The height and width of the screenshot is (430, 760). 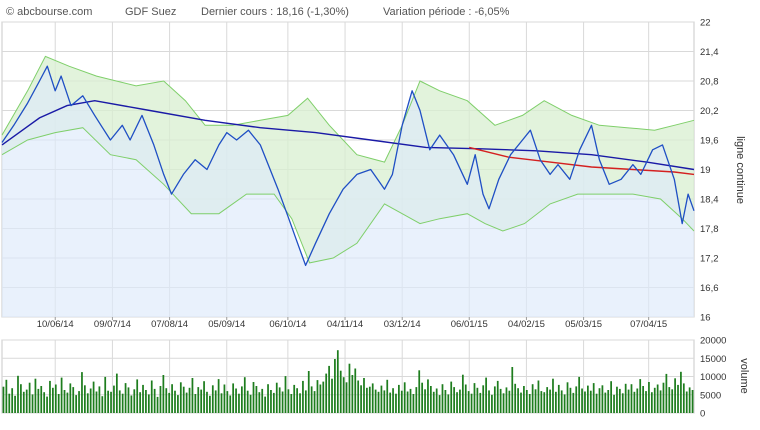 I want to click on price-y-tick-label: 20,2, so click(x=709, y=111).